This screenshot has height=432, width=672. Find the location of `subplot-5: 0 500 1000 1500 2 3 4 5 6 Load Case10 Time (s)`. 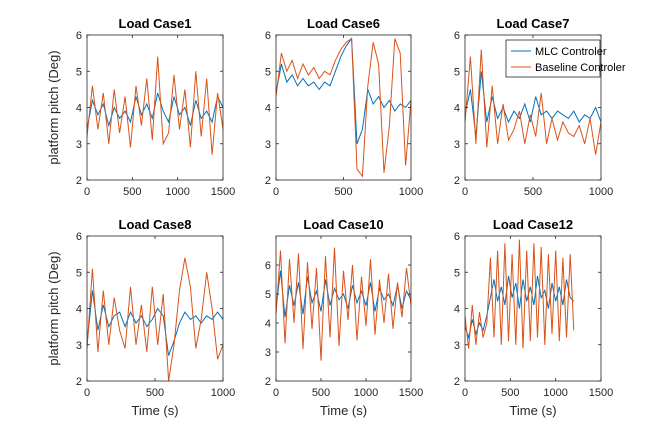

subplot-5: 0 500 1000 1500 2 3 4 5 6 Load Case10 Time (s) is located at coordinates (344, 317).